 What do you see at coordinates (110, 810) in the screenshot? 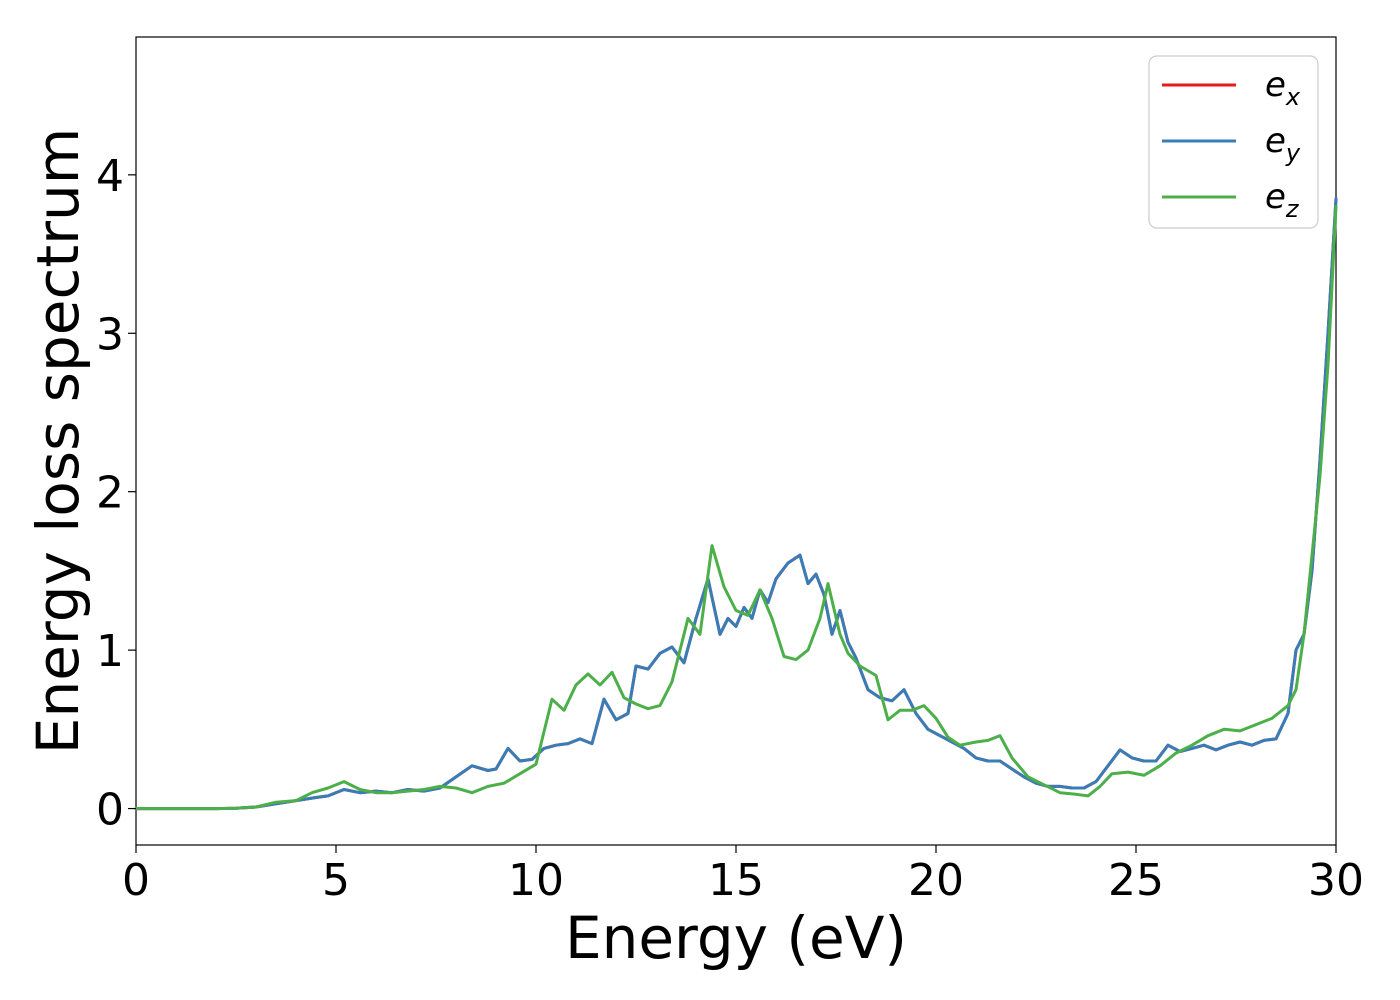
I see `y-tick-label: 0` at bounding box center [110, 810].